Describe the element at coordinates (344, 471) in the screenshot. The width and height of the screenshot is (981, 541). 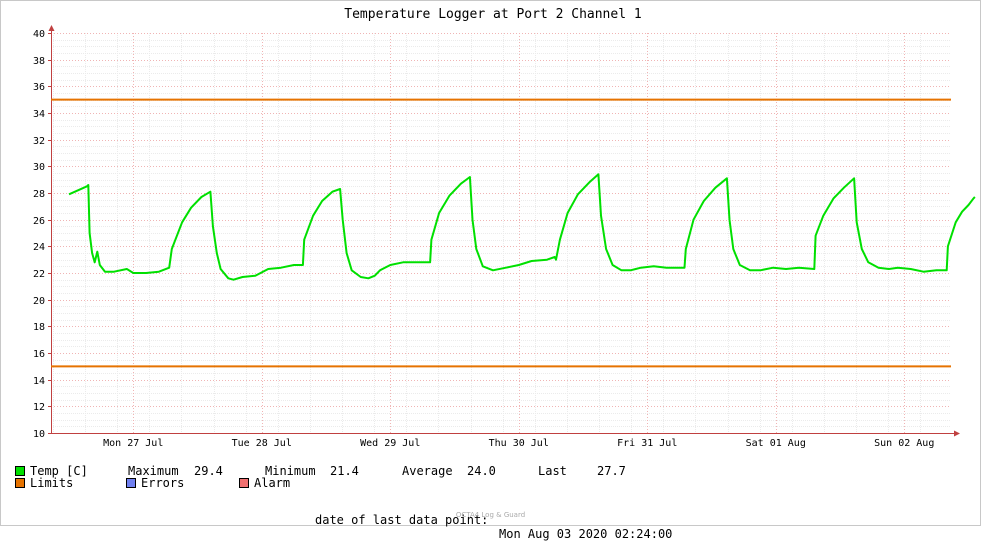
I see `legend-min-value: 21.4` at that location.